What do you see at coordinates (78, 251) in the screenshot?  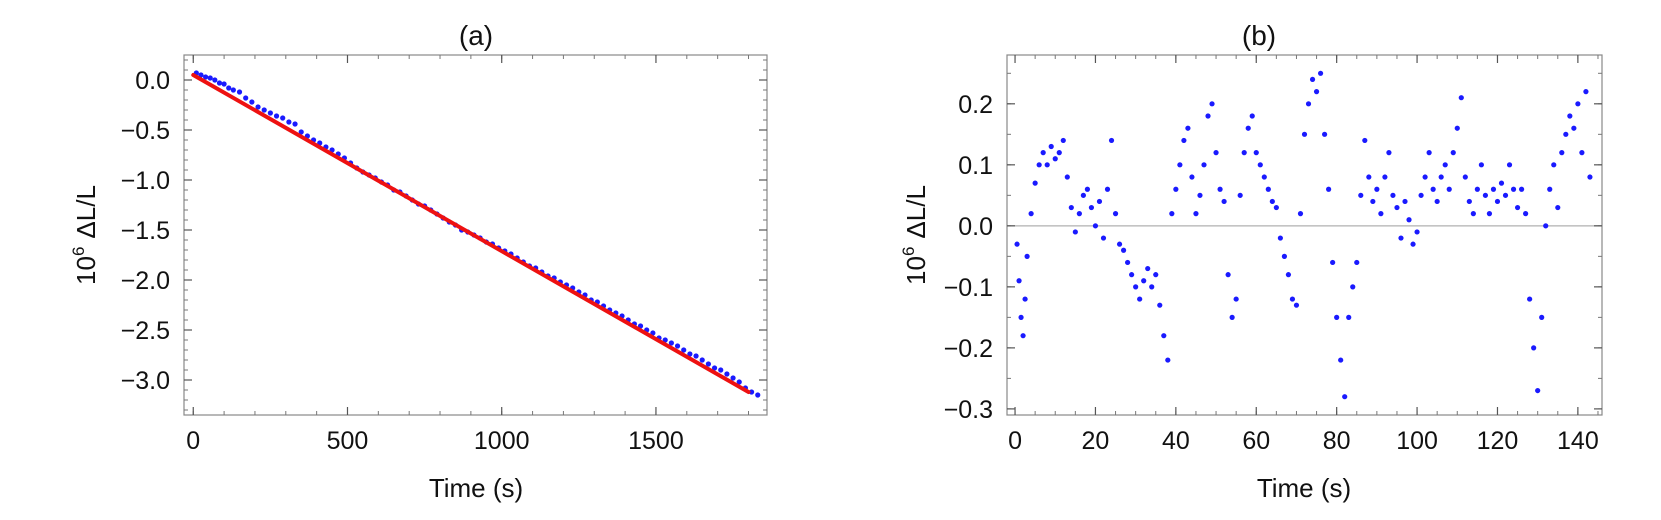 I see `panel-a-y-axis-exponent: 6` at bounding box center [78, 251].